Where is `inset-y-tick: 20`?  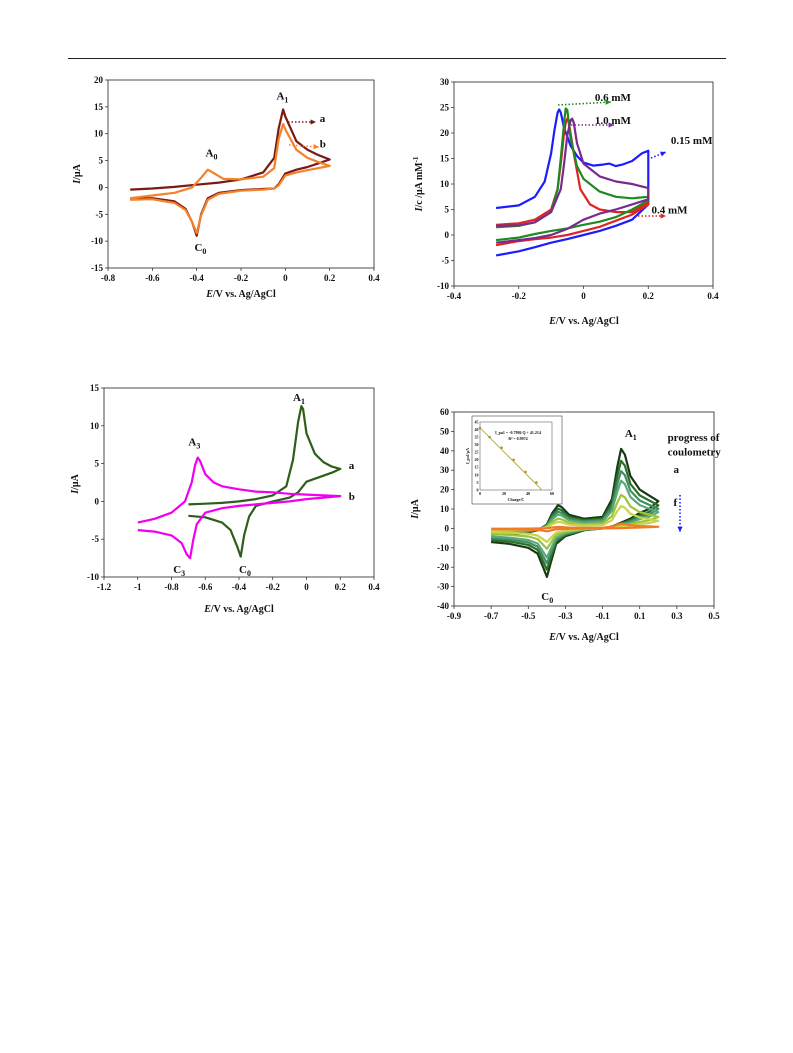
inset-y-tick: 20 is located at coordinates (477, 459).